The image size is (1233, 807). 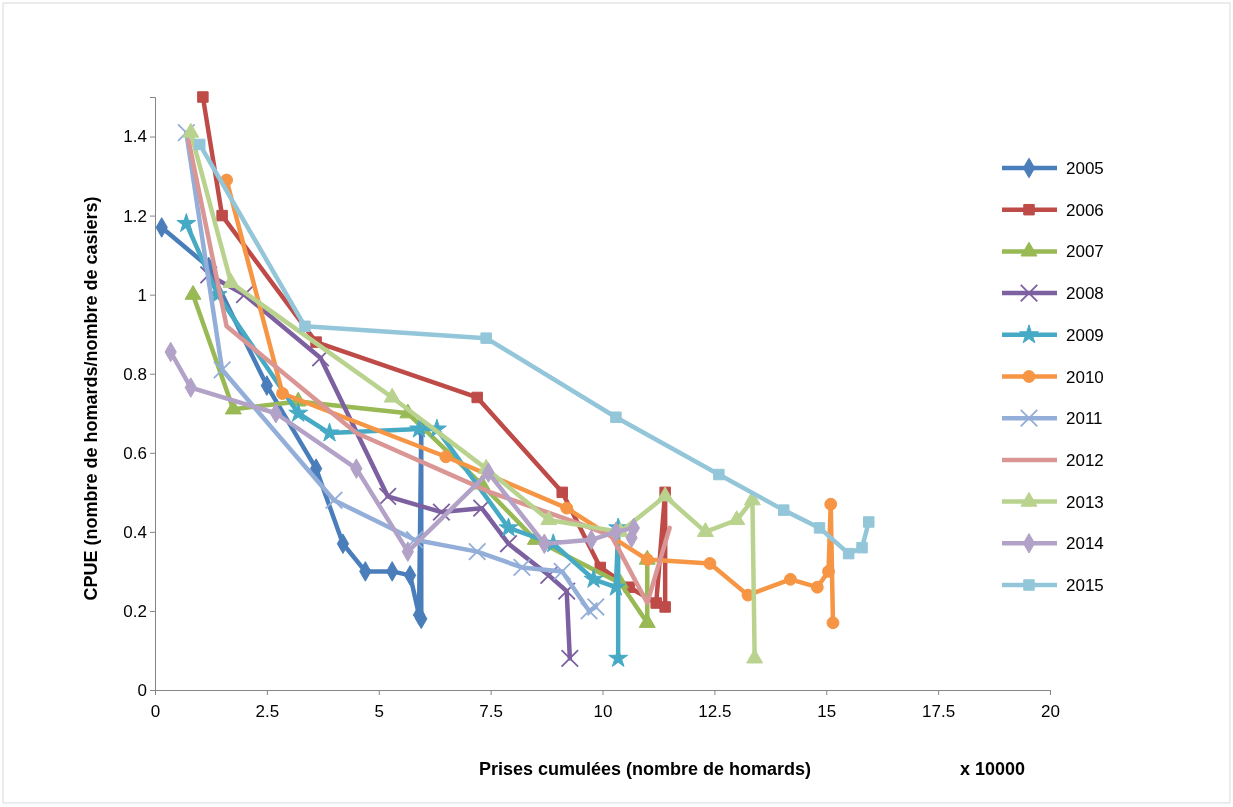 What do you see at coordinates (1085, 585) in the screenshot?
I see `legend-label: 2015` at bounding box center [1085, 585].